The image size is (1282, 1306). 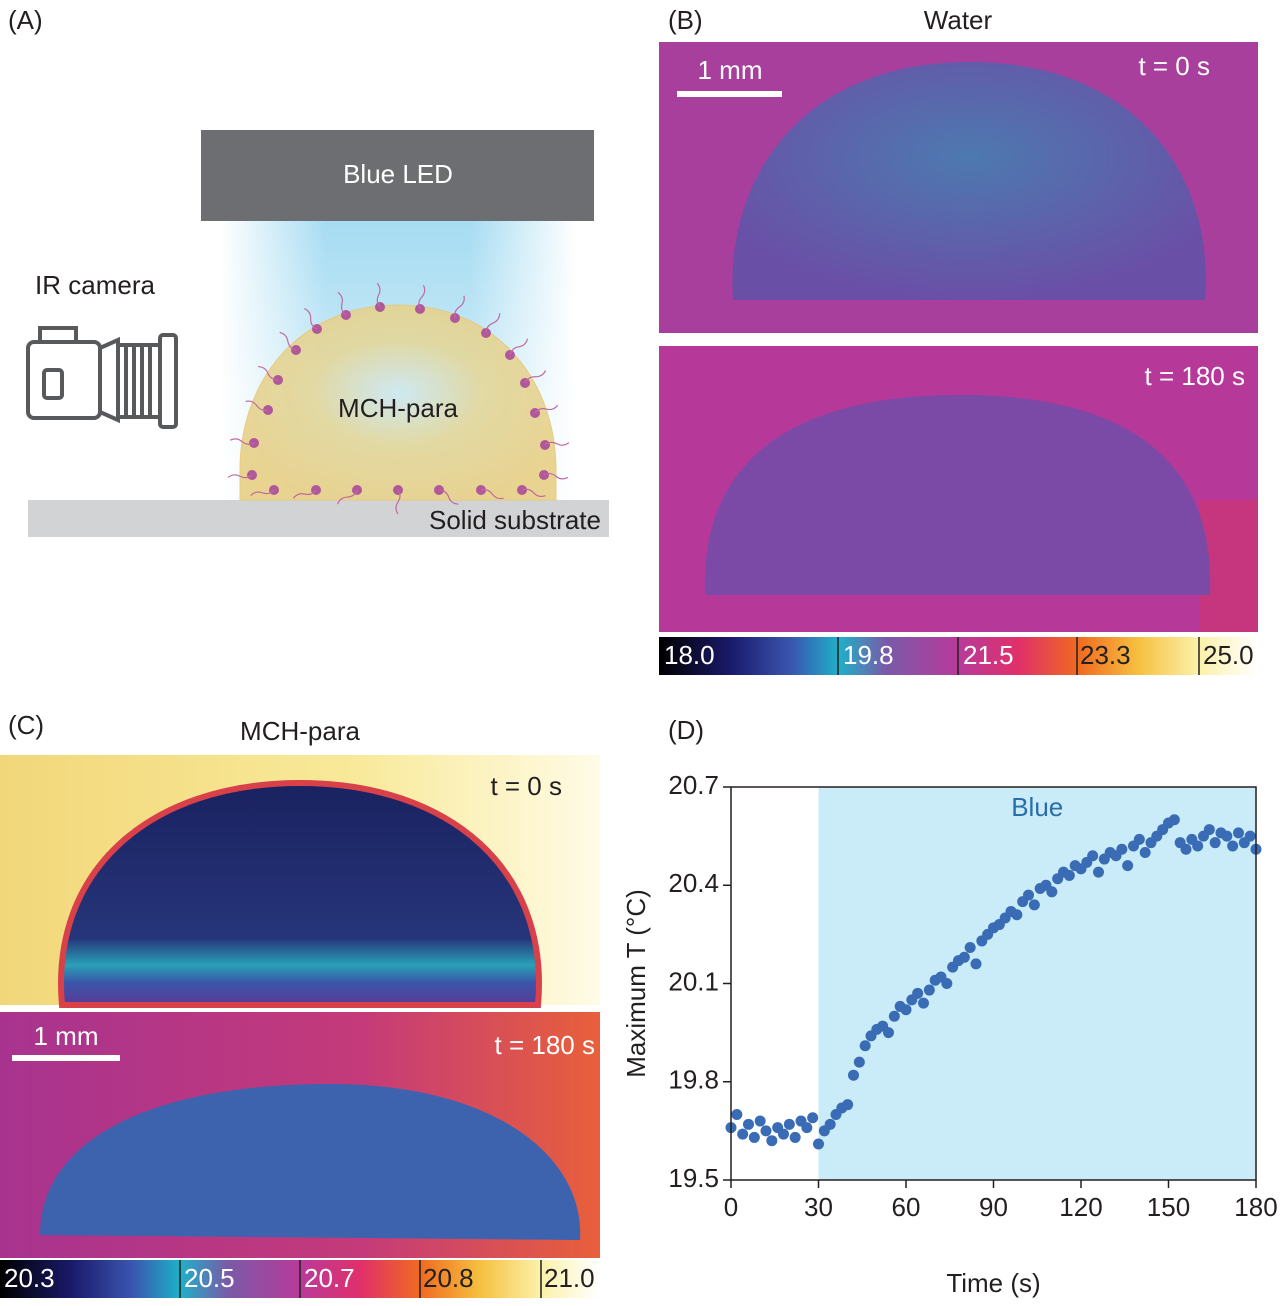 I want to click on x-tick-label: 150, so click(x=1168, y=1207).